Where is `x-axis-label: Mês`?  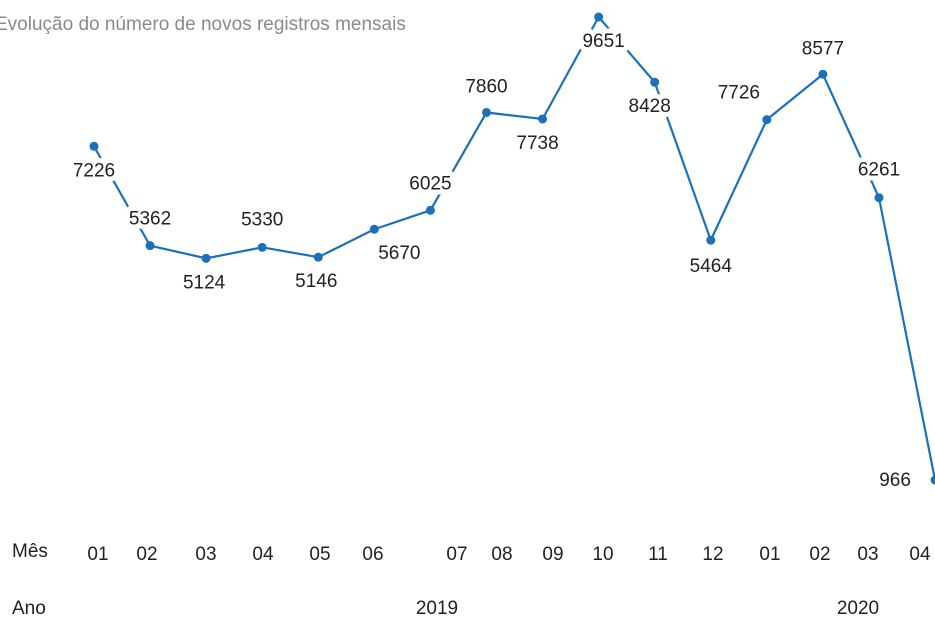
x-axis-label: Mês is located at coordinates (30, 551).